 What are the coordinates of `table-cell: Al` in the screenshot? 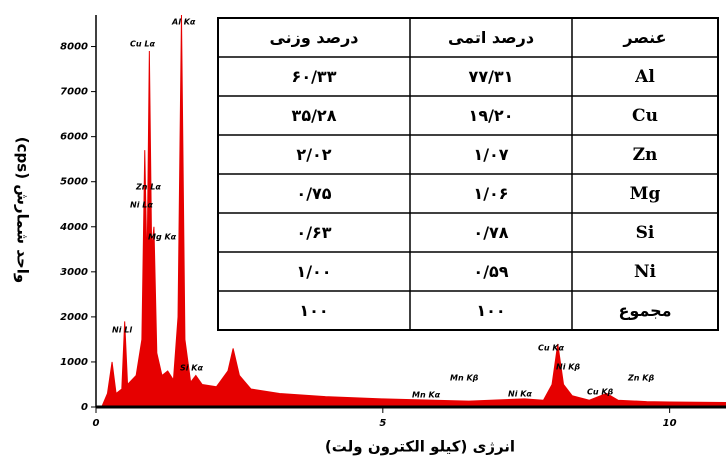 It's located at (644, 77).